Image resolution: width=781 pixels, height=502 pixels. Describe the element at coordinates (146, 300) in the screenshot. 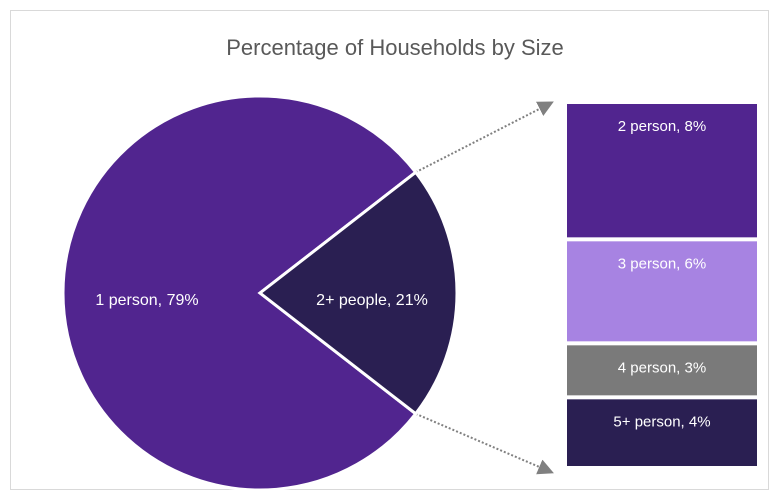

I see `pie-label-1-person: 1 person, 79%` at that location.